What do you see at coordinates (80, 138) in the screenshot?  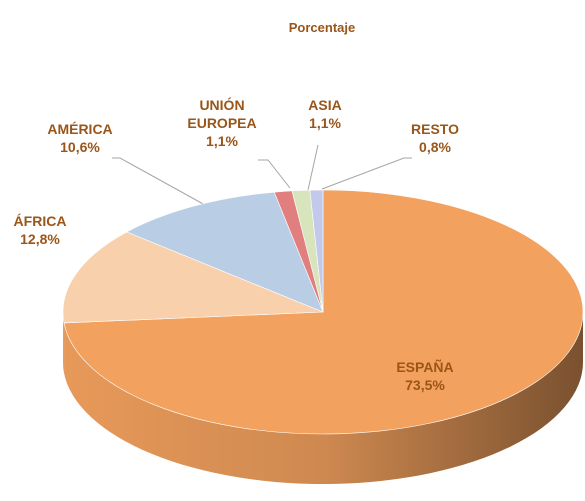 I see `data-label: AMÉRICA 10,6%` at bounding box center [80, 138].